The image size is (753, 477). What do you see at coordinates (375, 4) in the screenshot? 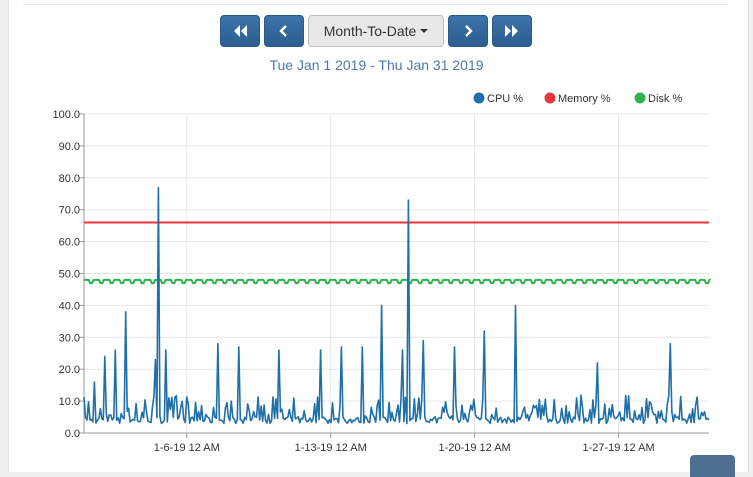
I see `top-divider` at bounding box center [375, 4].